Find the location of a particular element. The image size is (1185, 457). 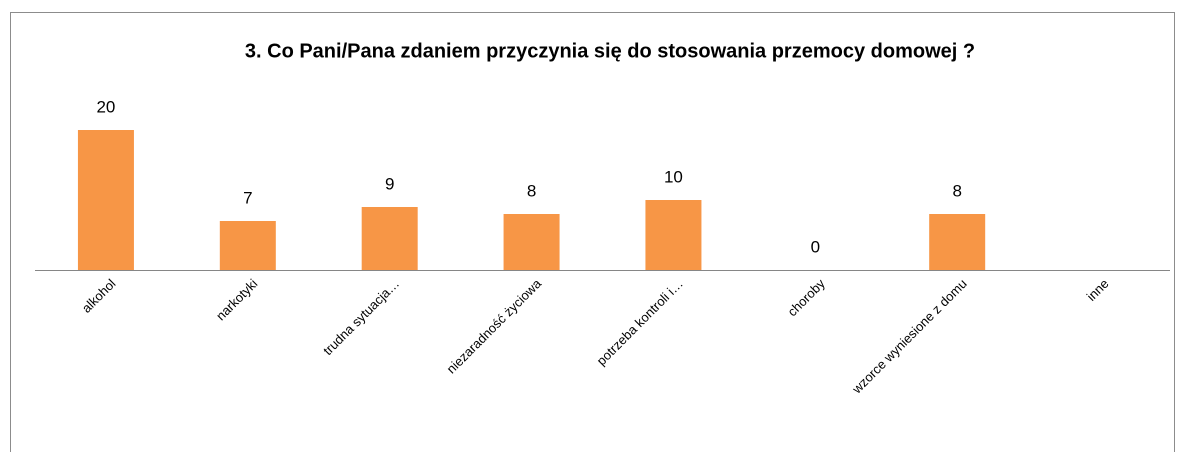

data-label: 10 is located at coordinates (673, 176).